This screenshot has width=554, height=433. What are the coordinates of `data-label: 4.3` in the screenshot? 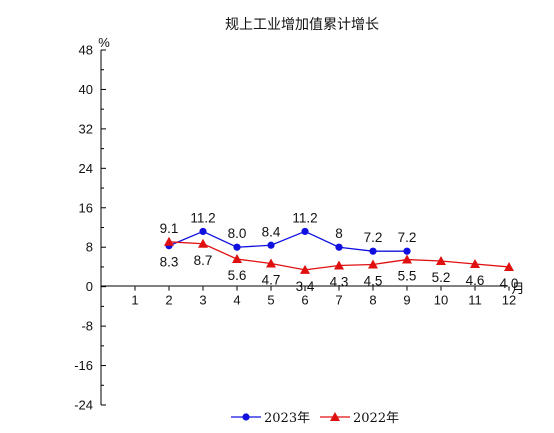 It's located at (339, 281).